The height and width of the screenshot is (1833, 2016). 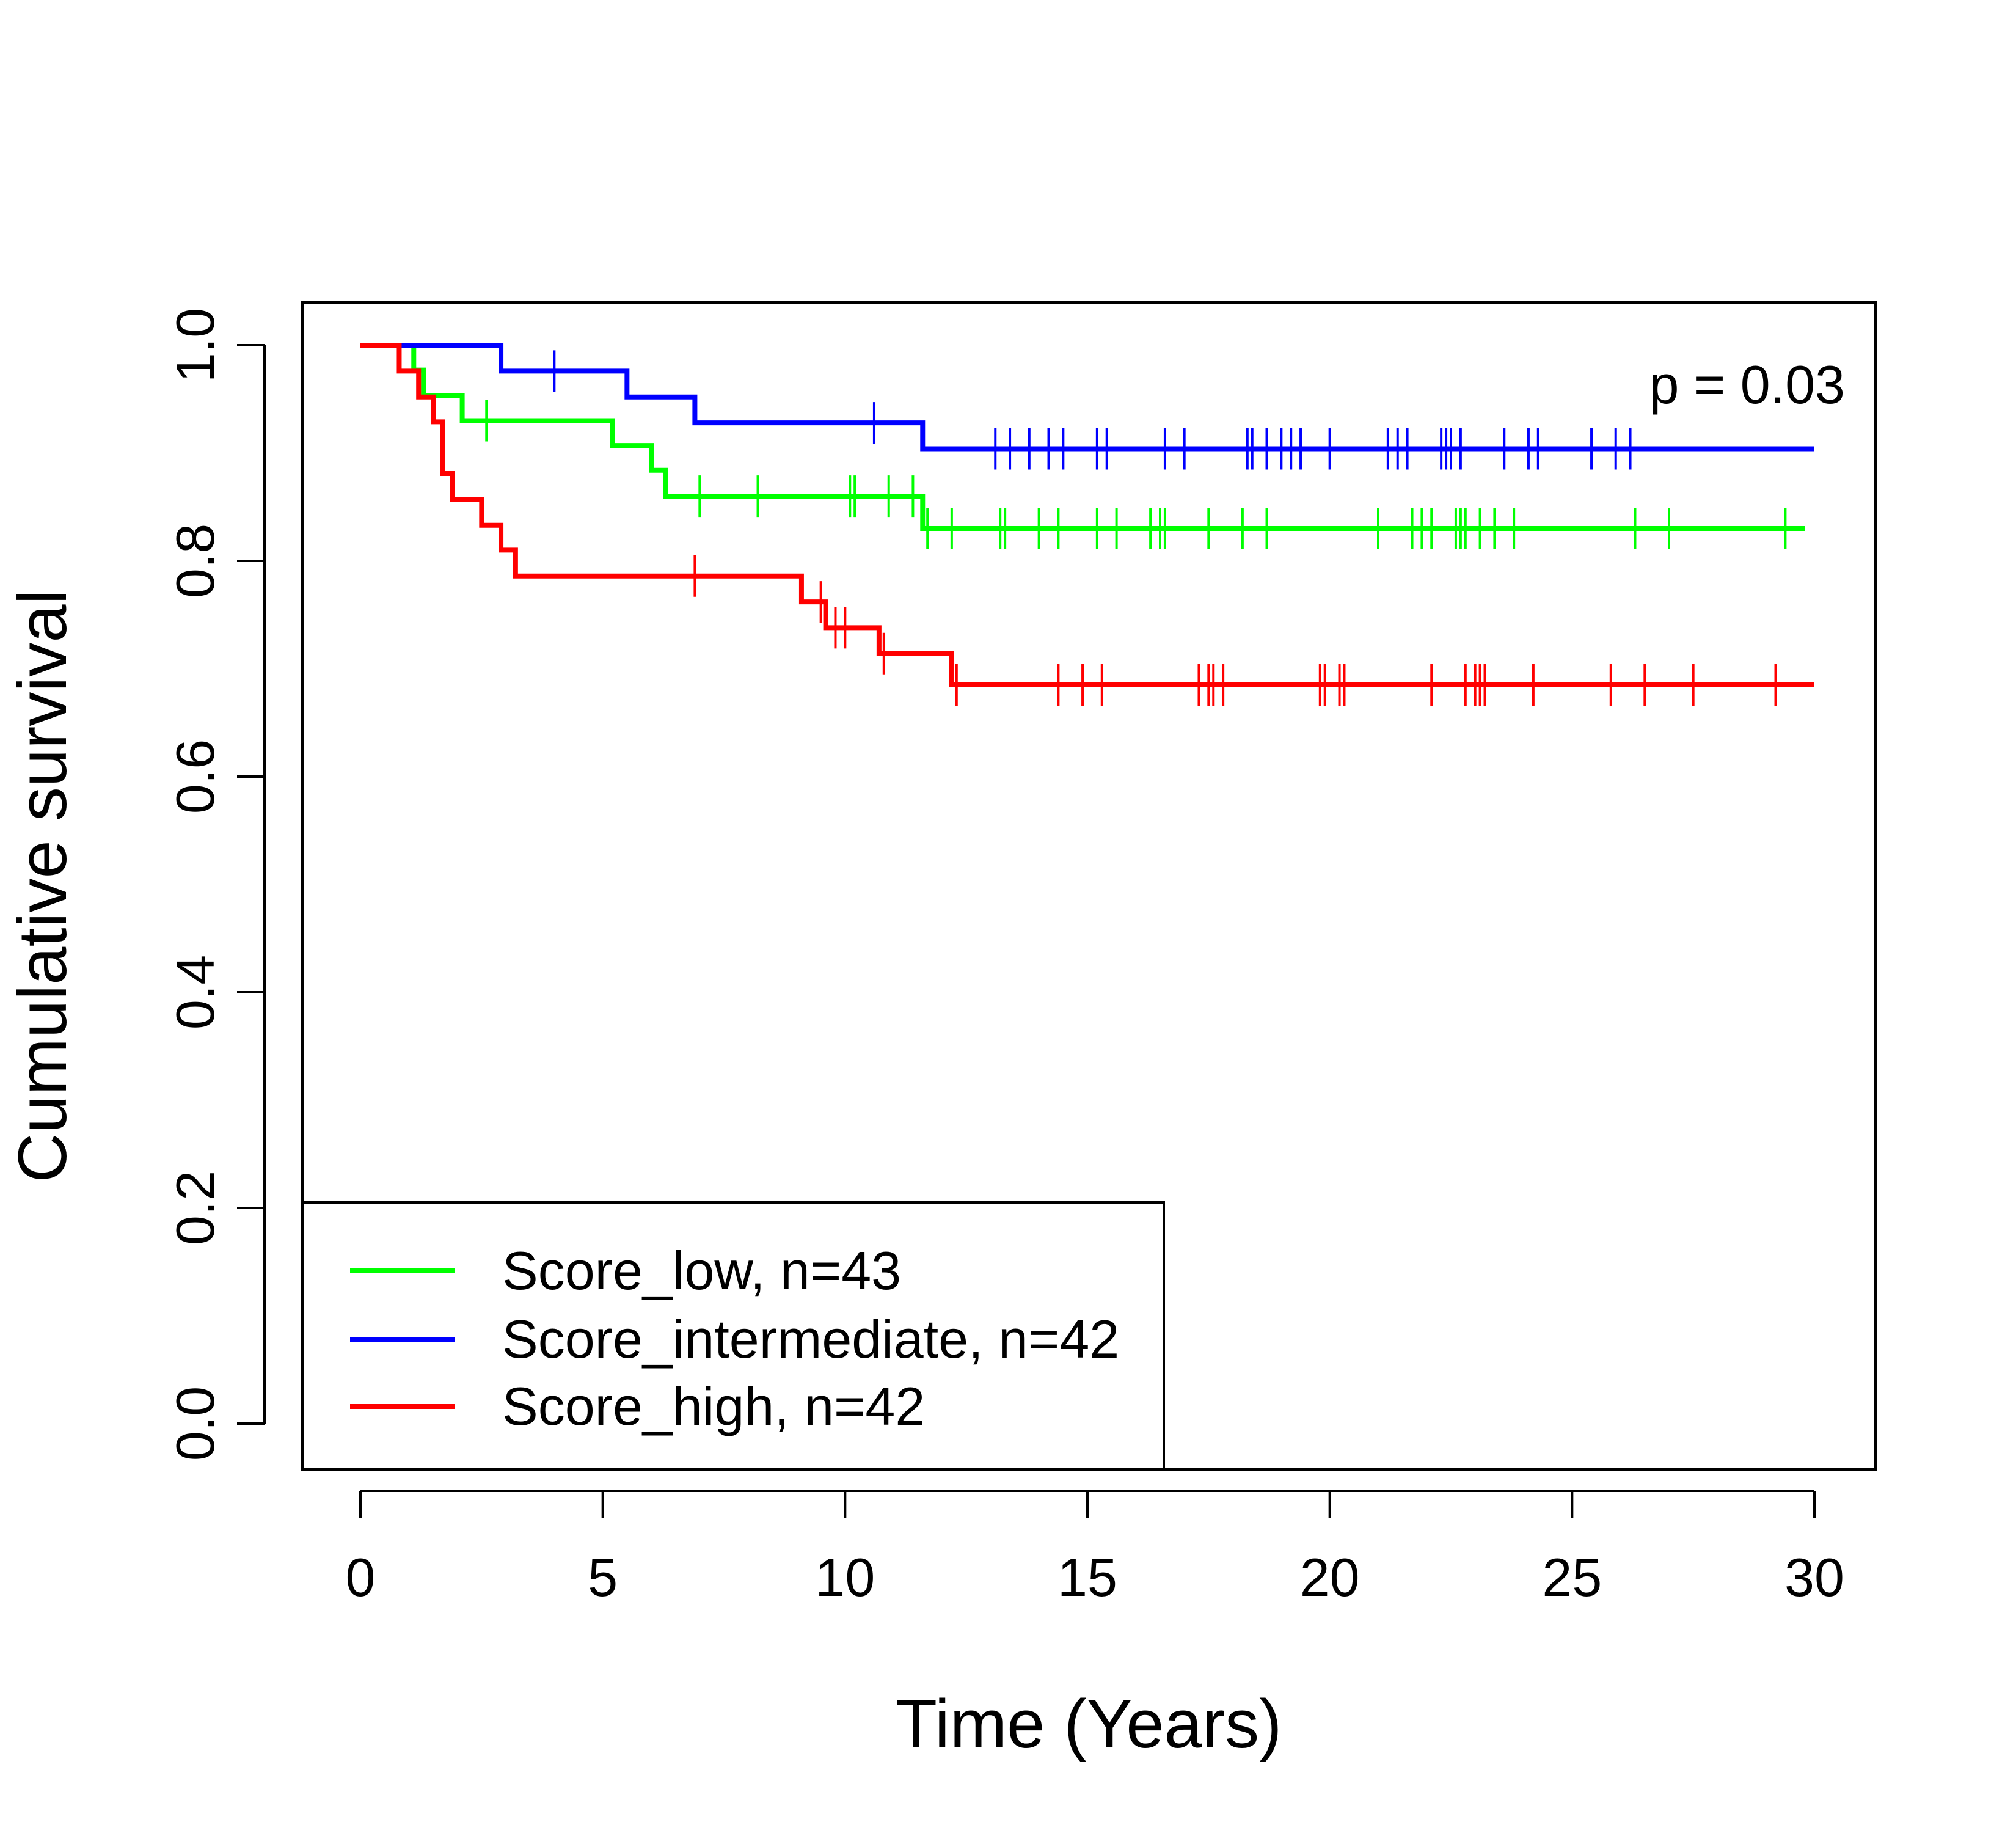 What do you see at coordinates (1572, 1577) in the screenshot?
I see `x-tick-label: 25` at bounding box center [1572, 1577].